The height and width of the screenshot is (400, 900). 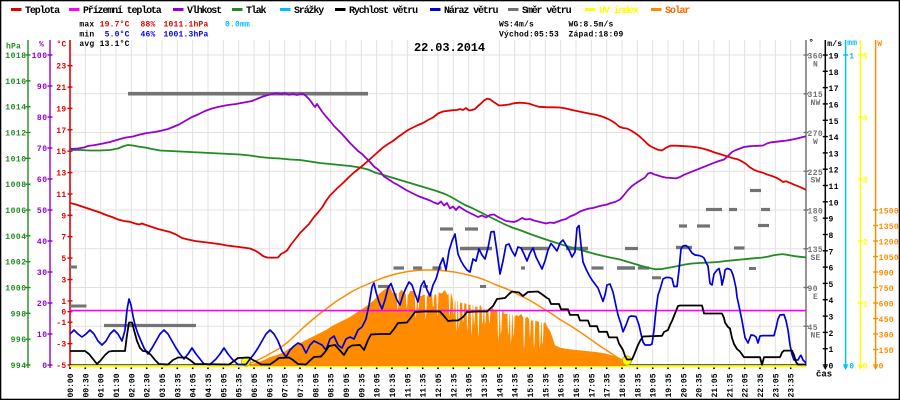 I want to click on svg-text: Teplota, so click(x=42, y=11).